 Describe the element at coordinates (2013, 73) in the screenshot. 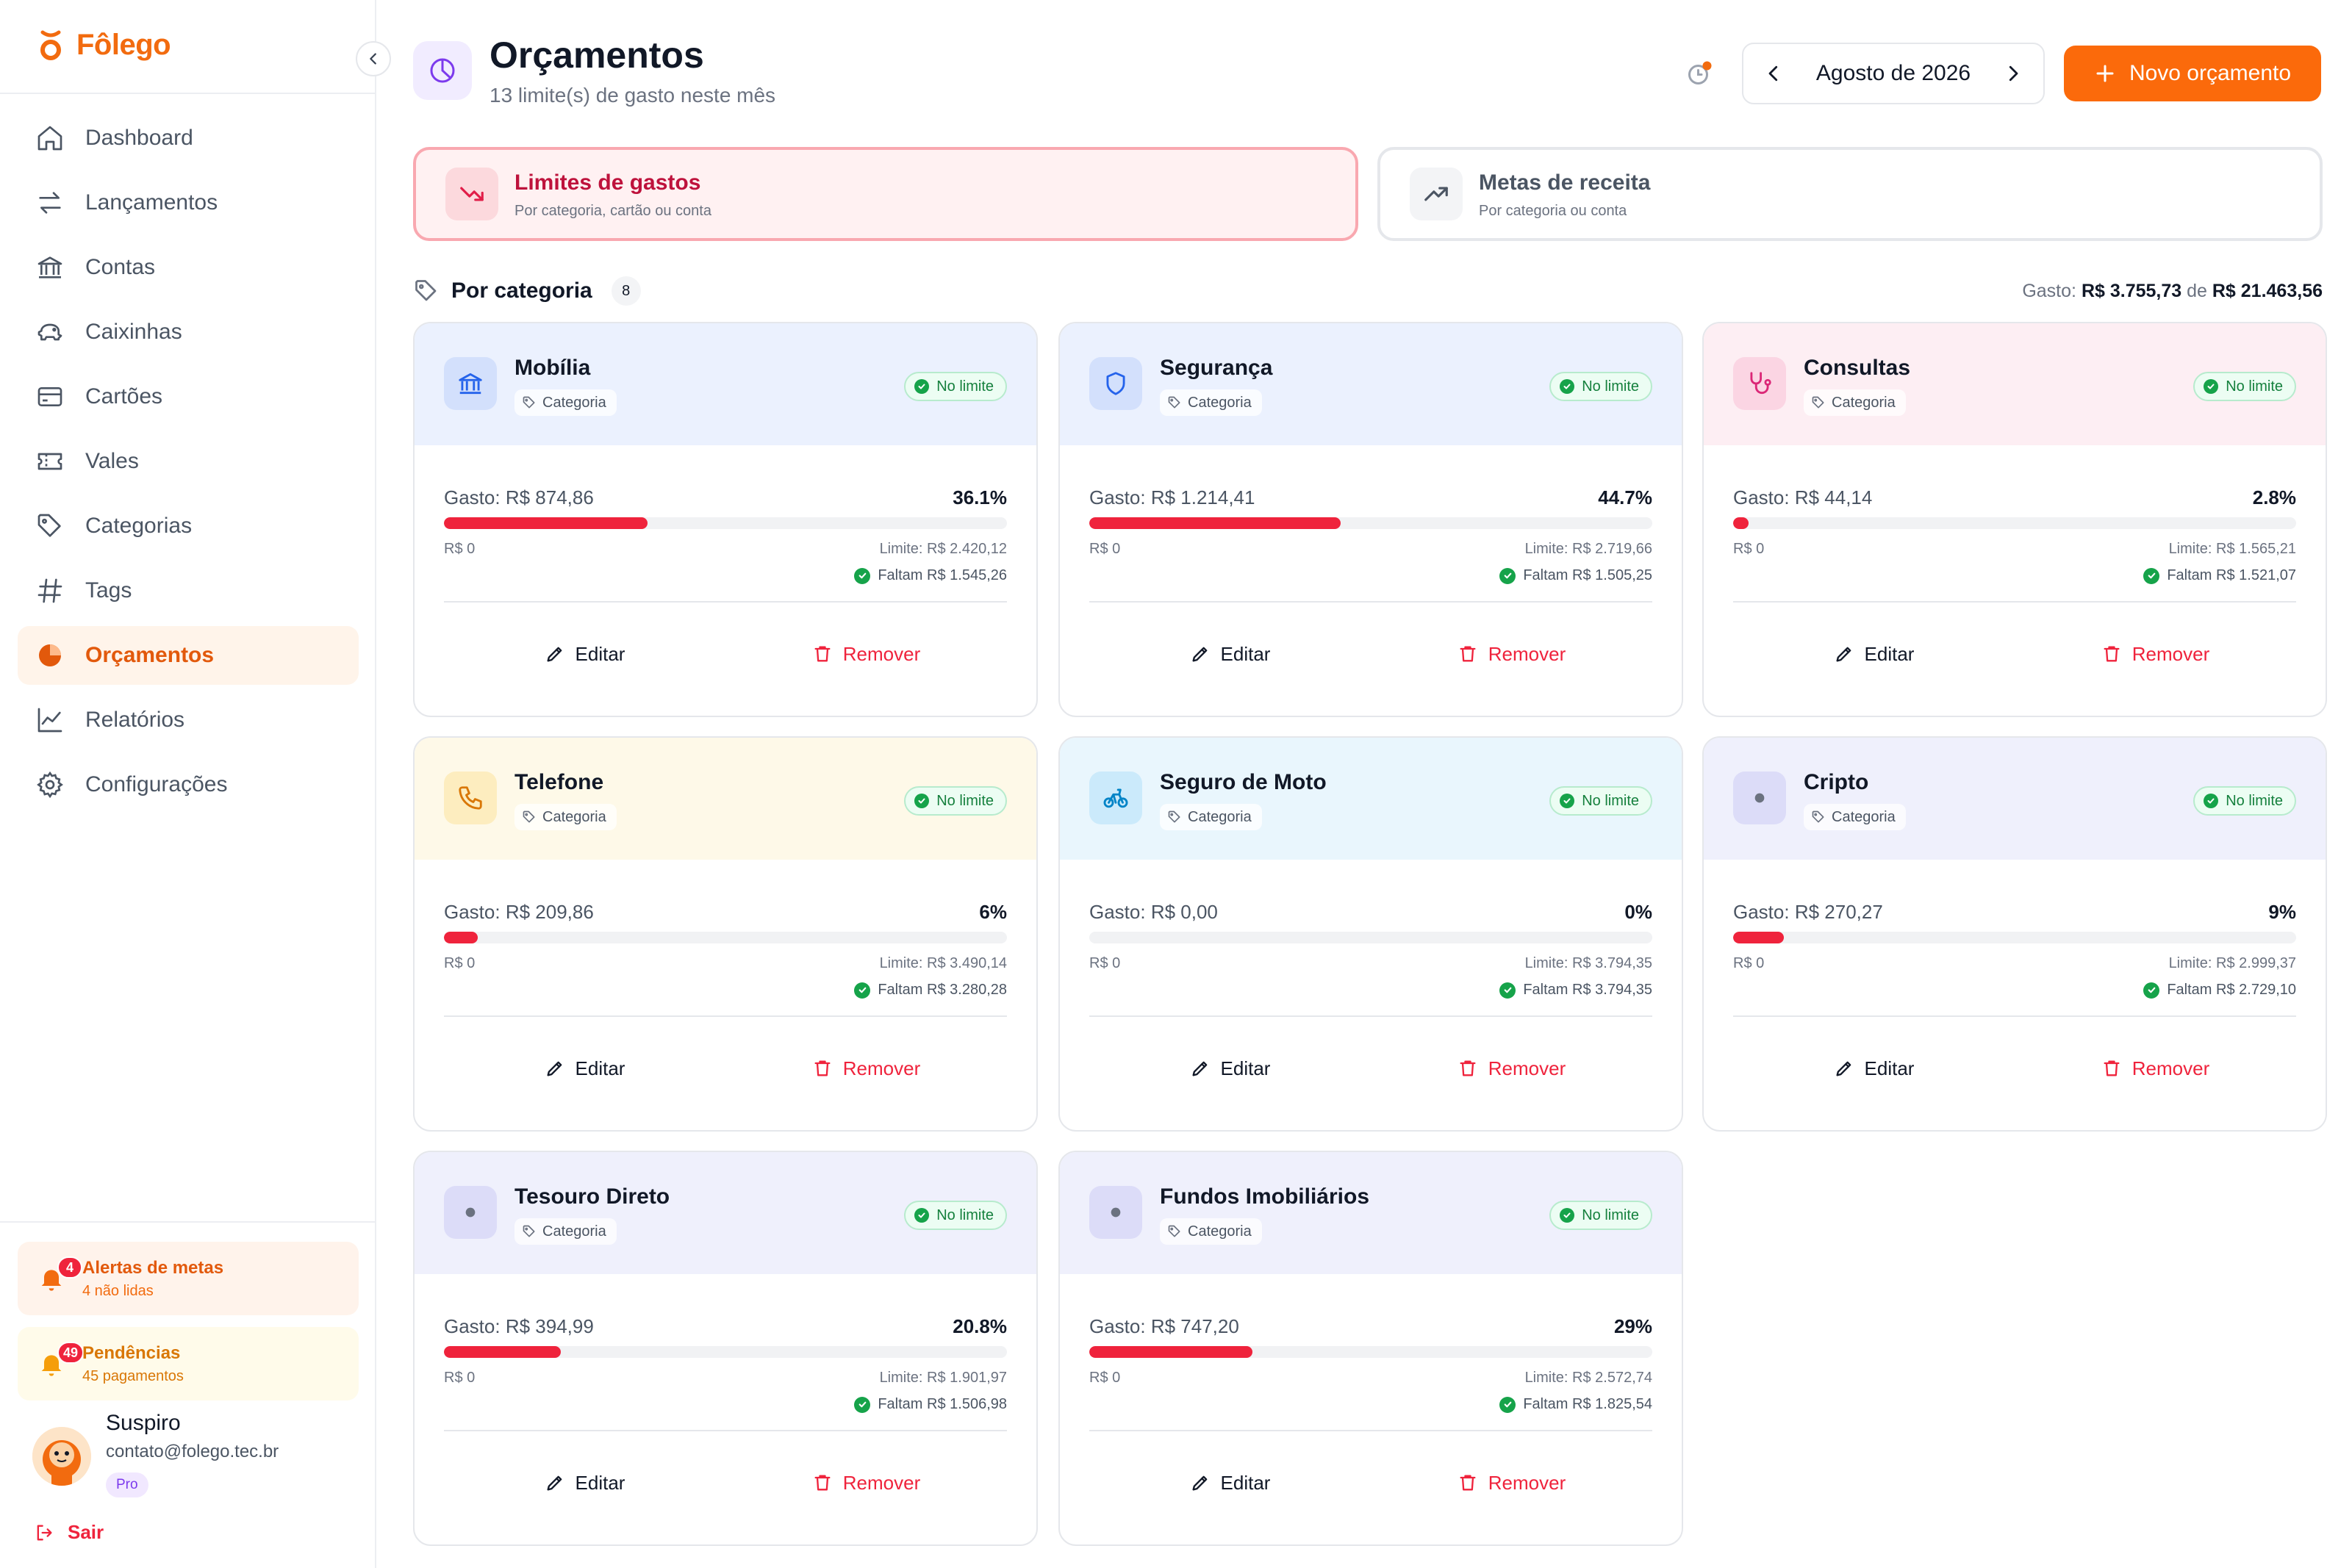

I see `chevron-right-icon` at that location.